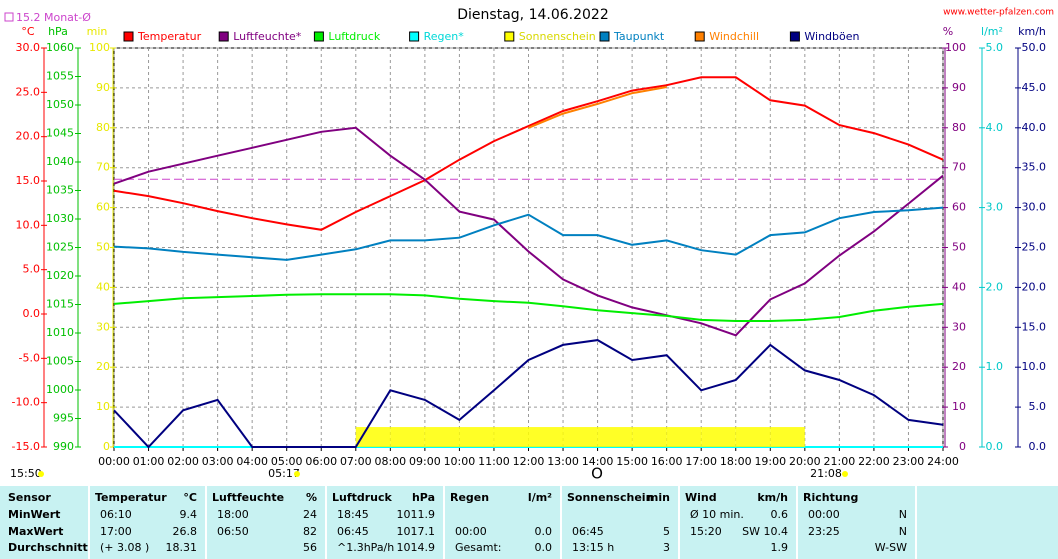 The width and height of the screenshot is (1058, 559). Describe the element at coordinates (470, 497) in the screenshot. I see `table-cell: Regen` at that location.